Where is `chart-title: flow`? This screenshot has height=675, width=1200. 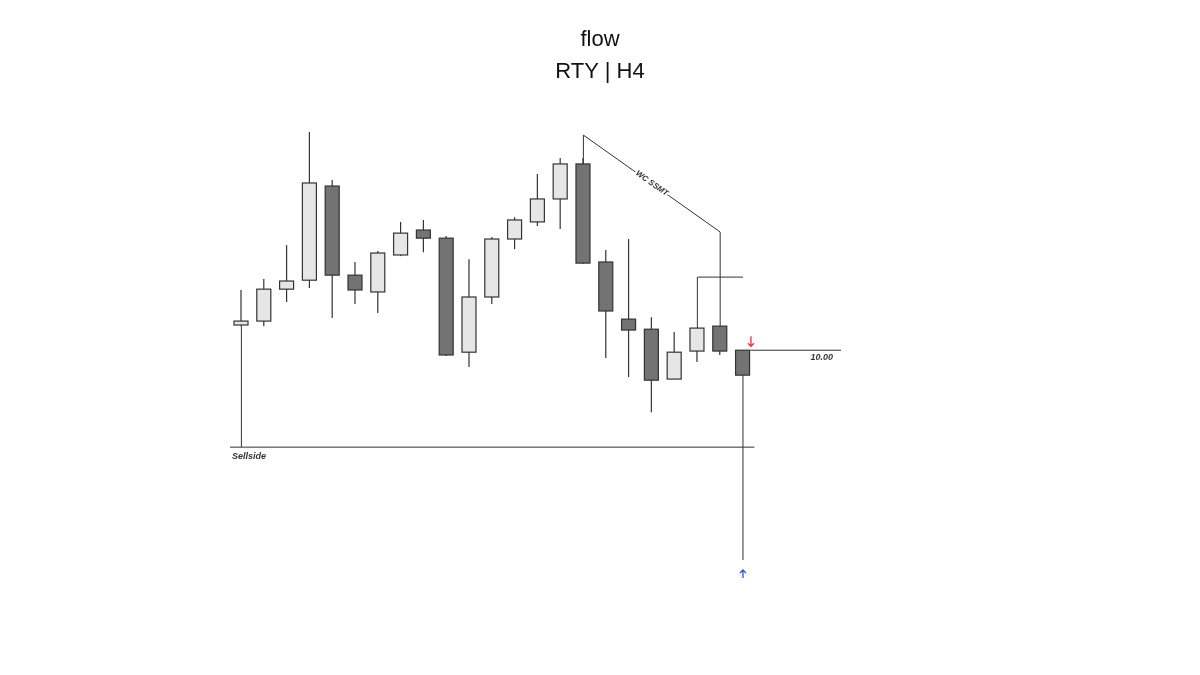 chart-title: flow is located at coordinates (600, 39).